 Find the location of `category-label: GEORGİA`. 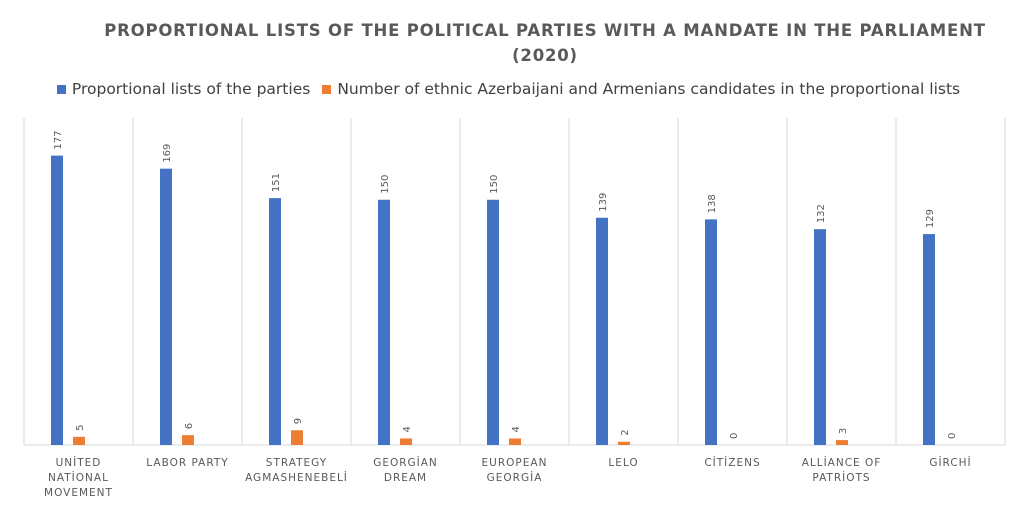

category-label: GEORGİA is located at coordinates (515, 477).